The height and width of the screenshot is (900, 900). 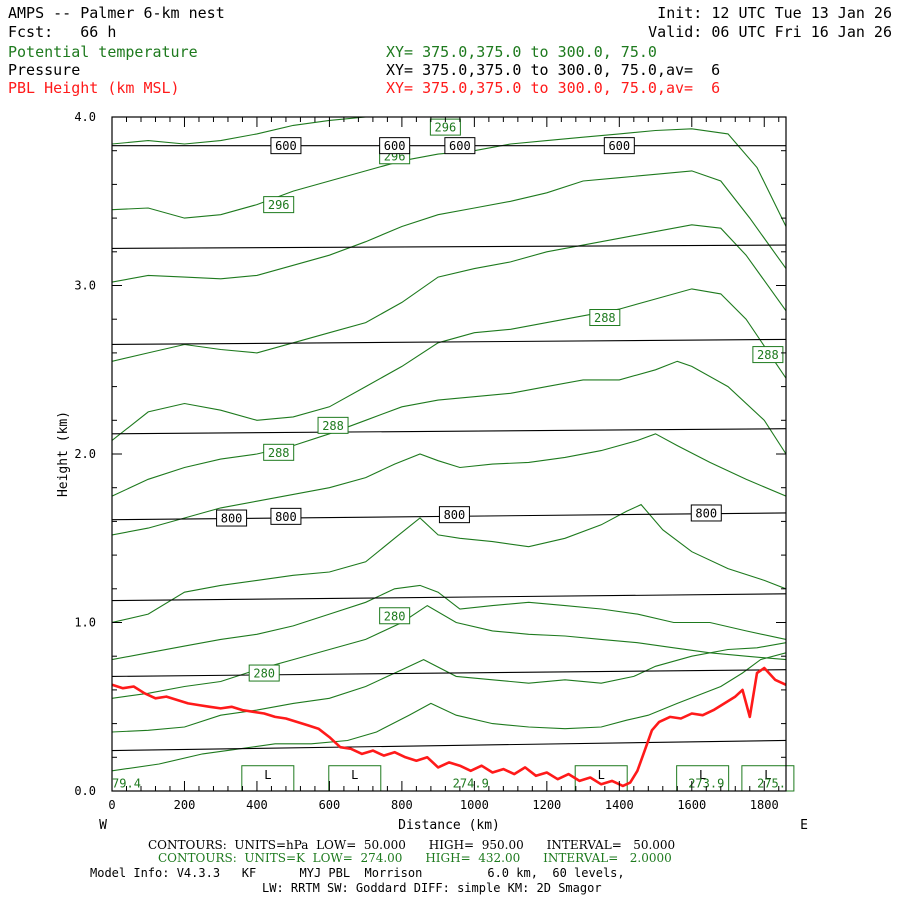 What do you see at coordinates (775, 784) in the screenshot?
I see `bottom-value-3: 275.1` at bounding box center [775, 784].